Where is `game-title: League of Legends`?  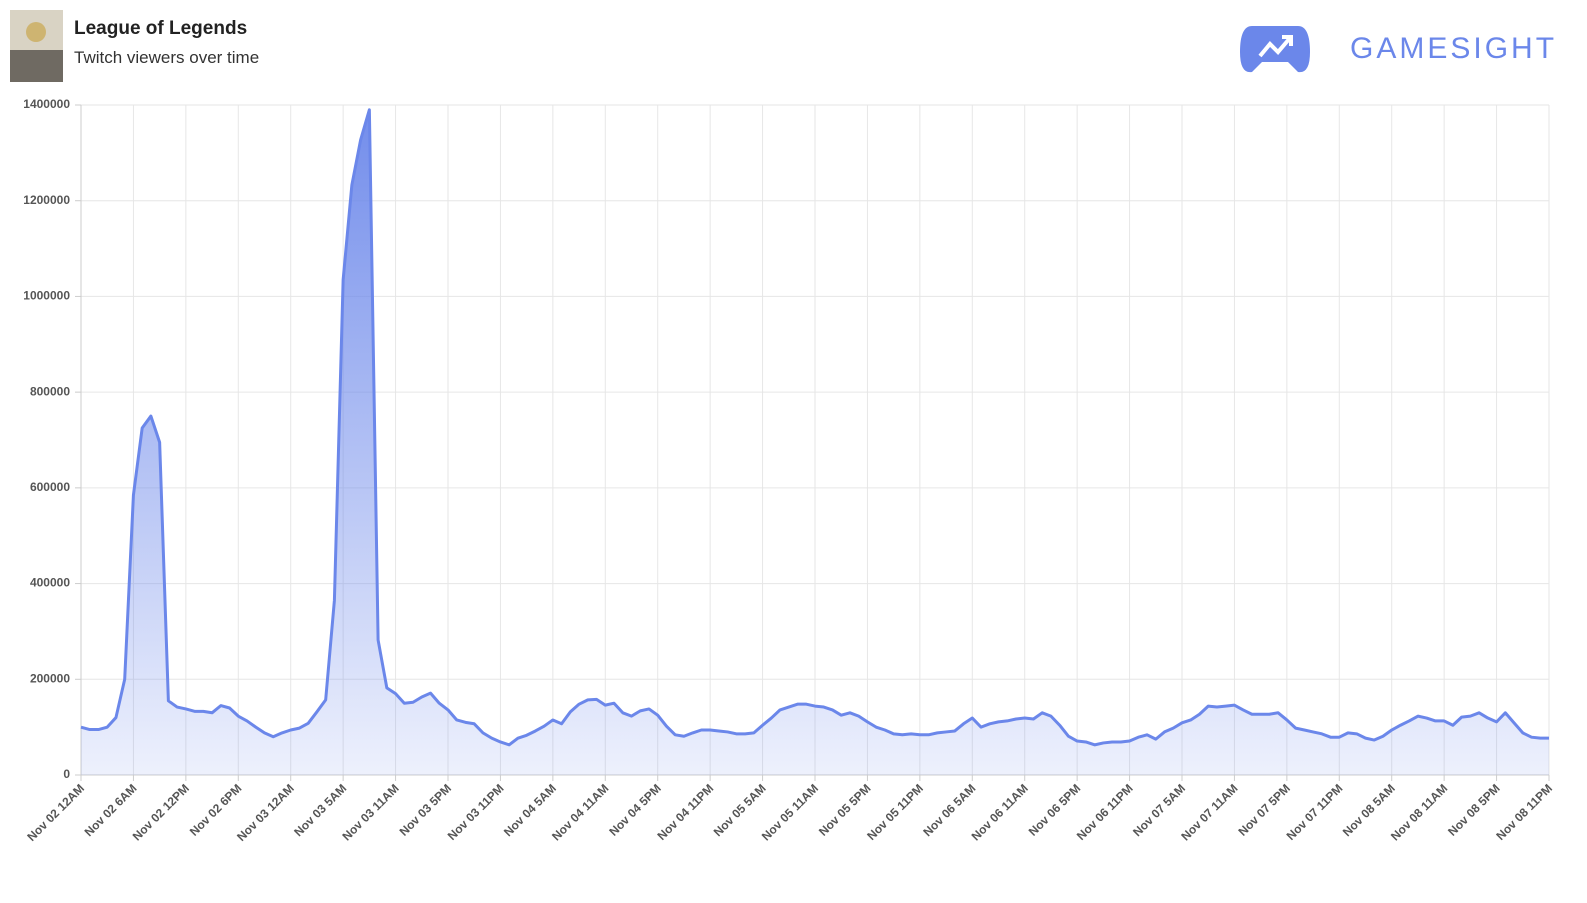
game-title: League of Legends is located at coordinates (161, 28).